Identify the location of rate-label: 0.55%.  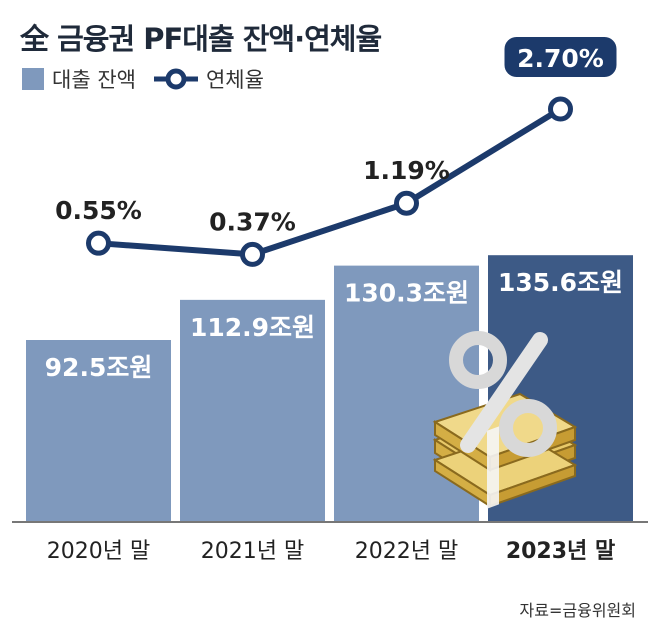
(98, 210).